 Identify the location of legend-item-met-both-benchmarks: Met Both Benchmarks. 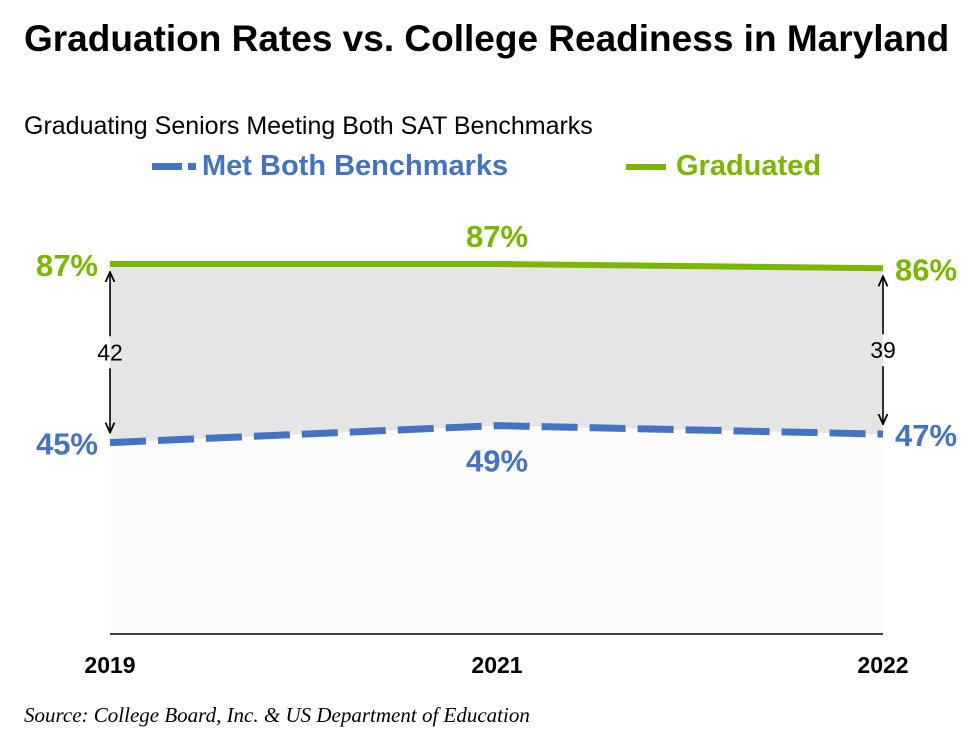
(330, 166).